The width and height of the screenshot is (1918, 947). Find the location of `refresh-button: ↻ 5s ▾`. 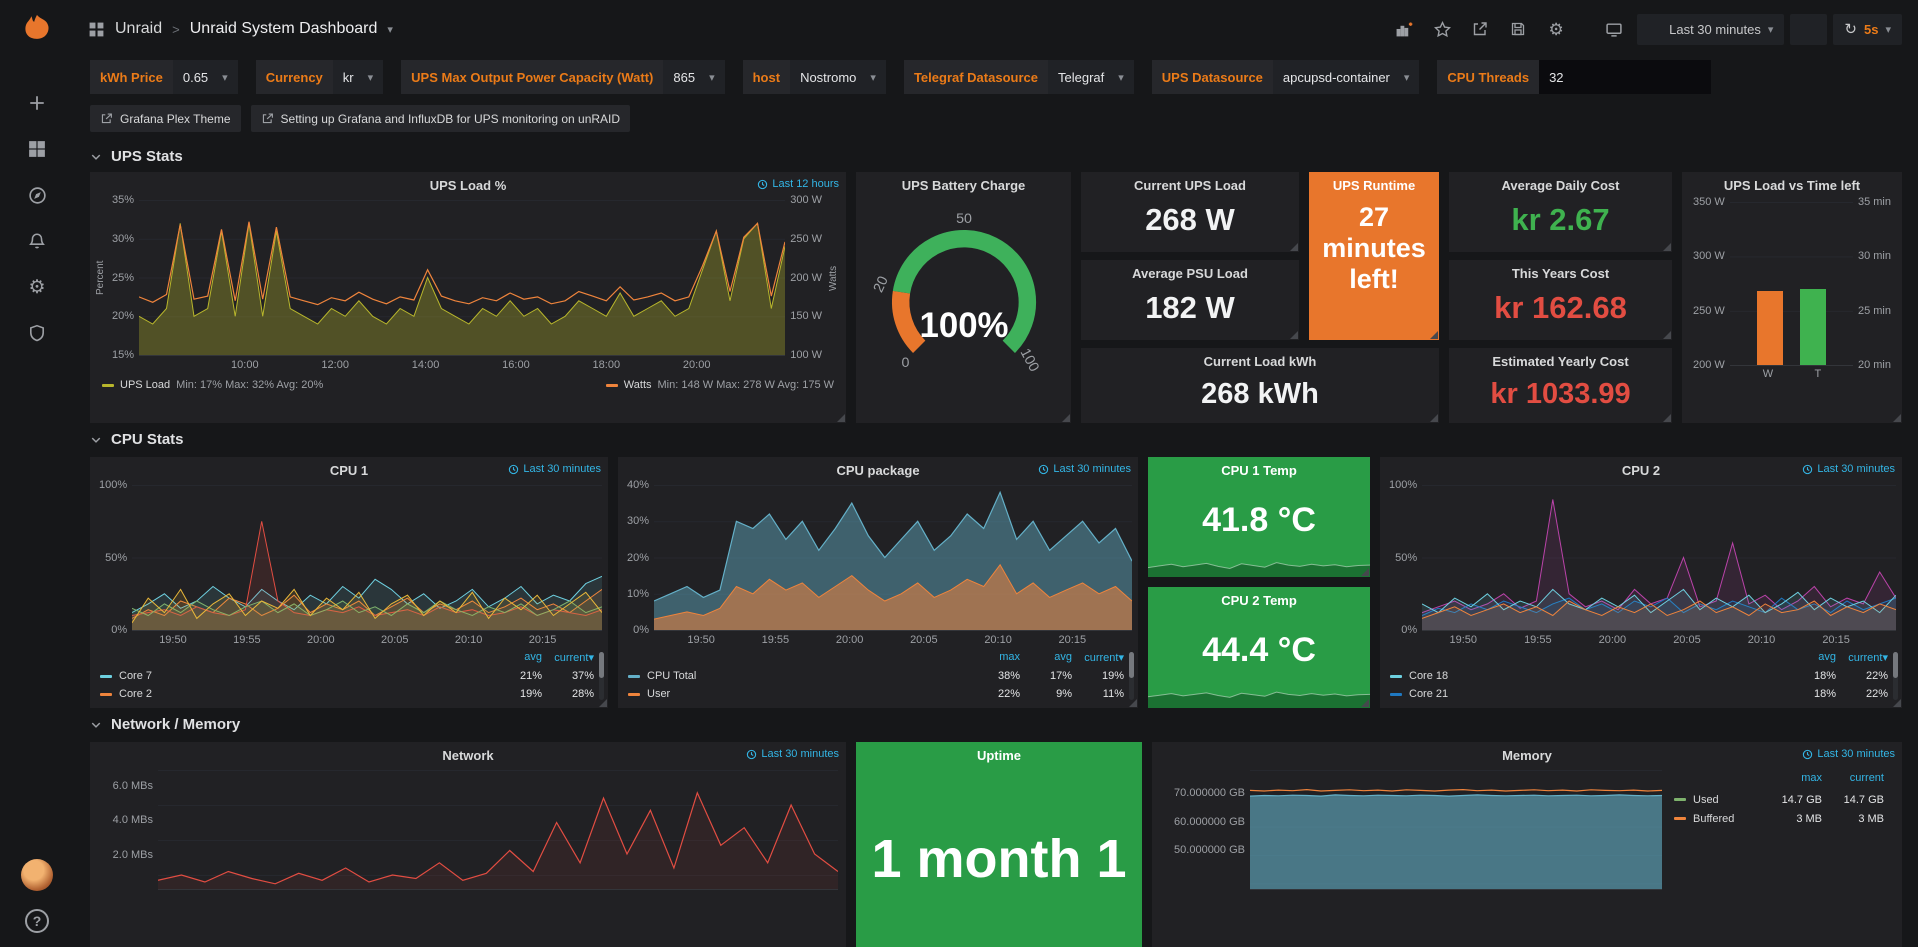

refresh-button: ↻ 5s ▾ is located at coordinates (1867, 29).